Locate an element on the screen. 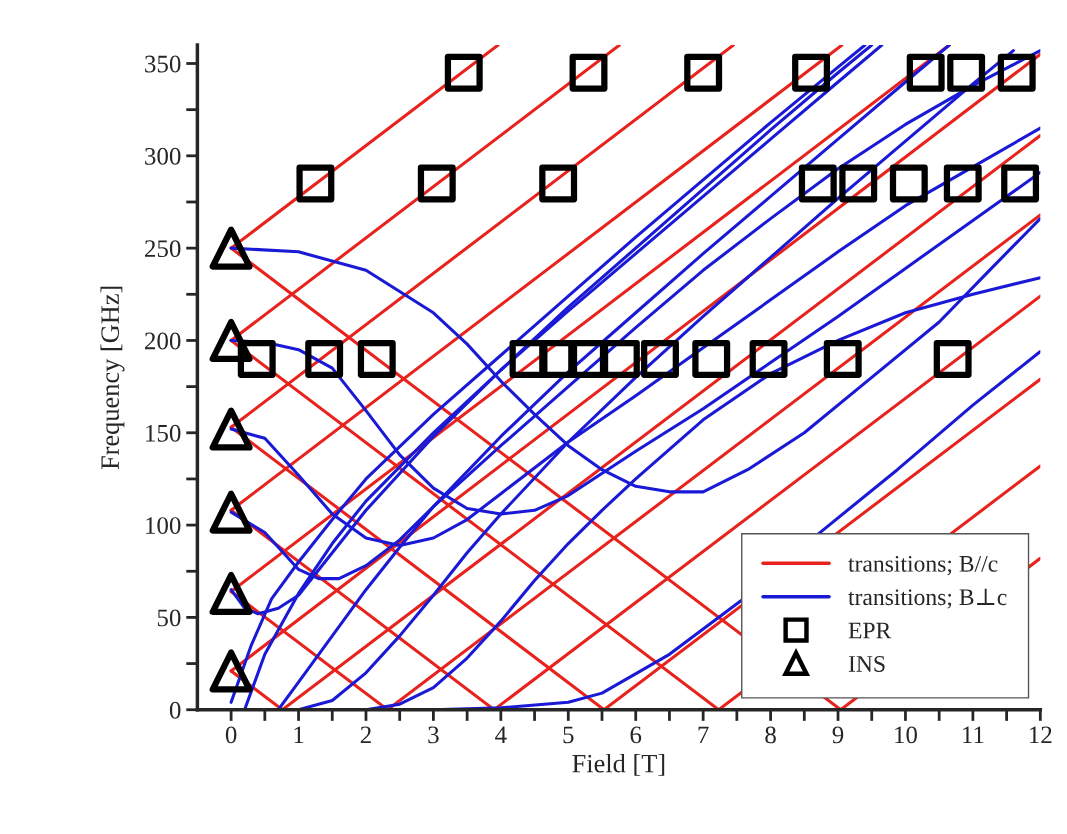  y-axis-title: Frequency [GHz] is located at coordinates (112, 378).